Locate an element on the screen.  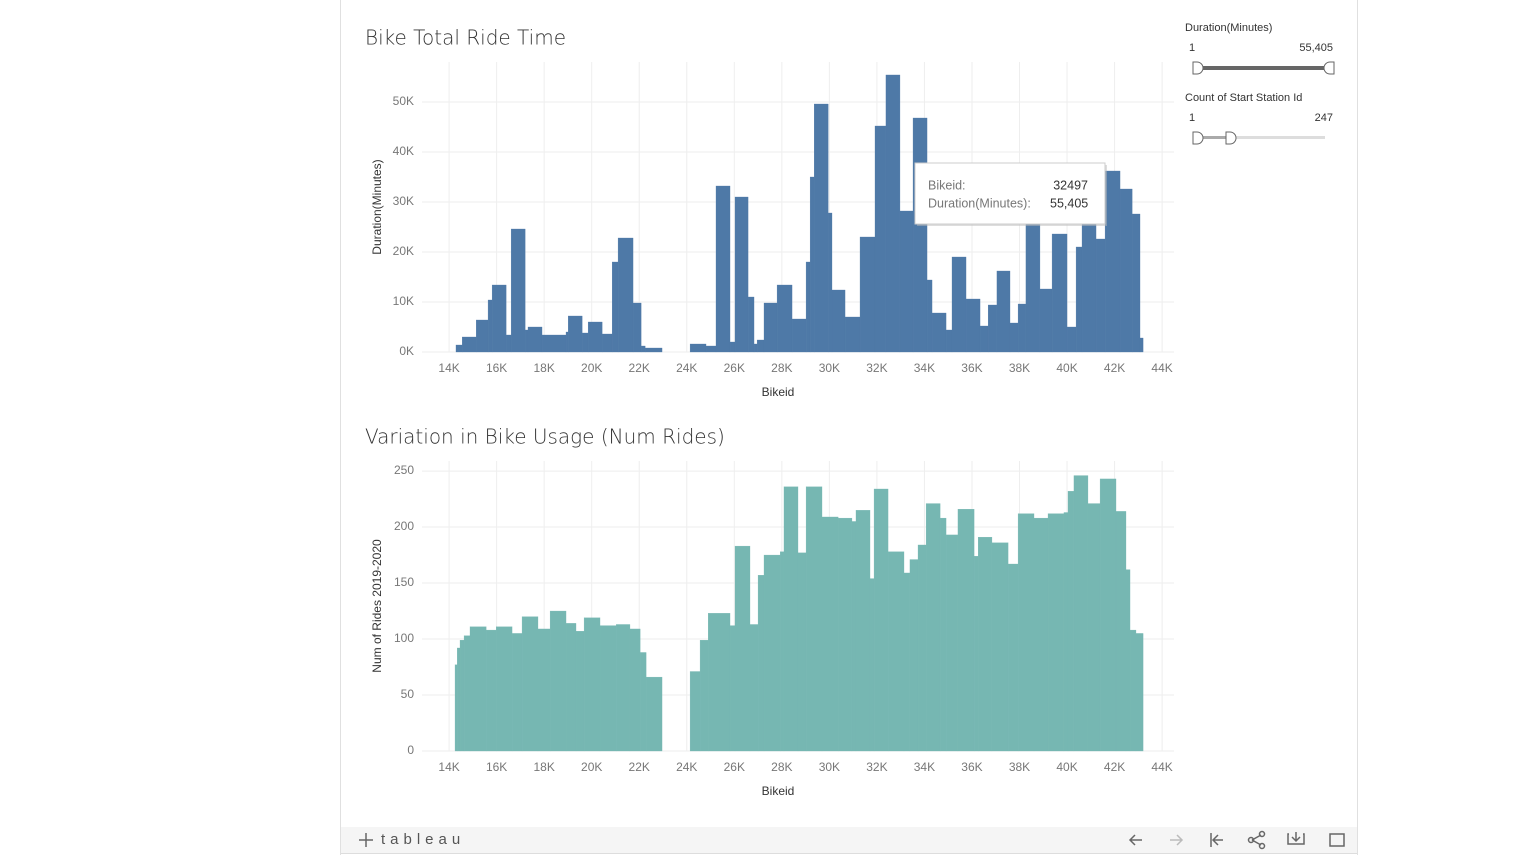
x-tick-label: 18K is located at coordinates (543, 767).